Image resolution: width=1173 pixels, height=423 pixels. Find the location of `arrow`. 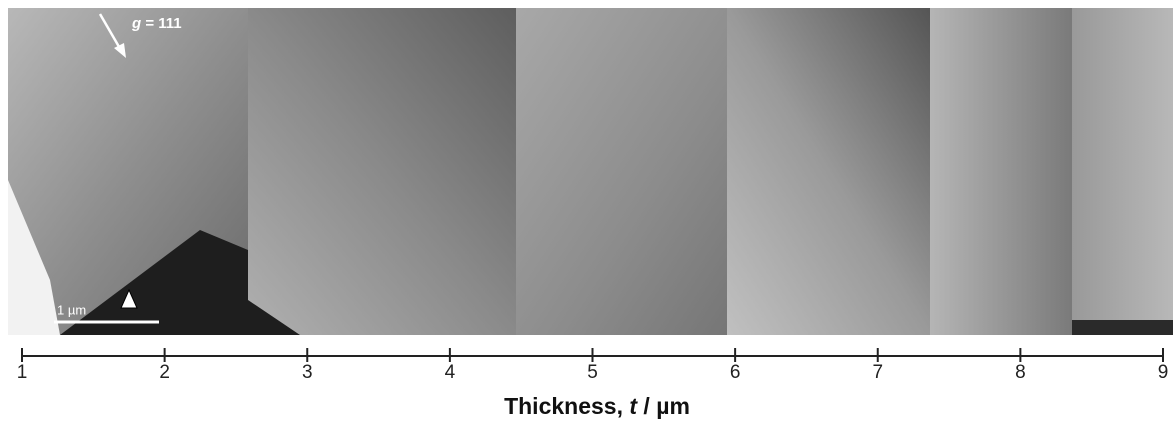

arrow is located at coordinates (111, 33).